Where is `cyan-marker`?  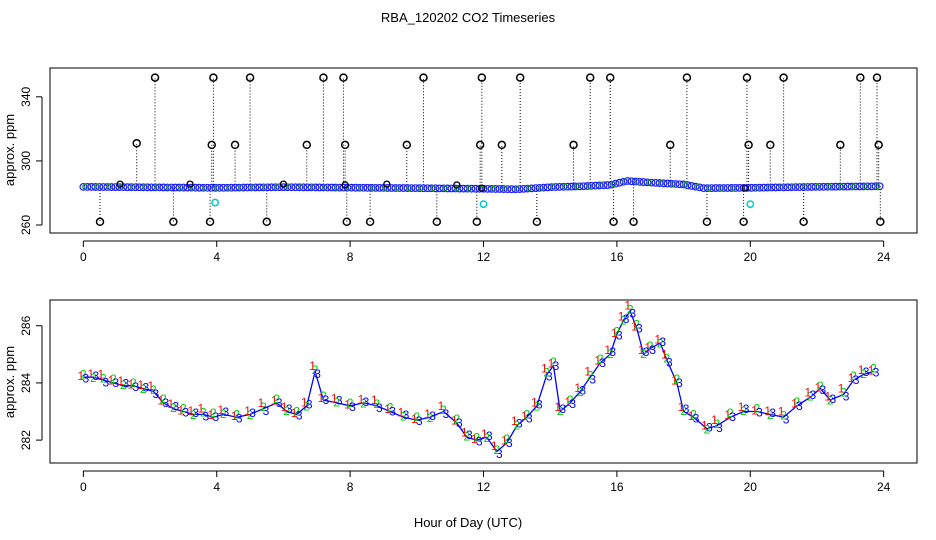
cyan-marker is located at coordinates (483, 204).